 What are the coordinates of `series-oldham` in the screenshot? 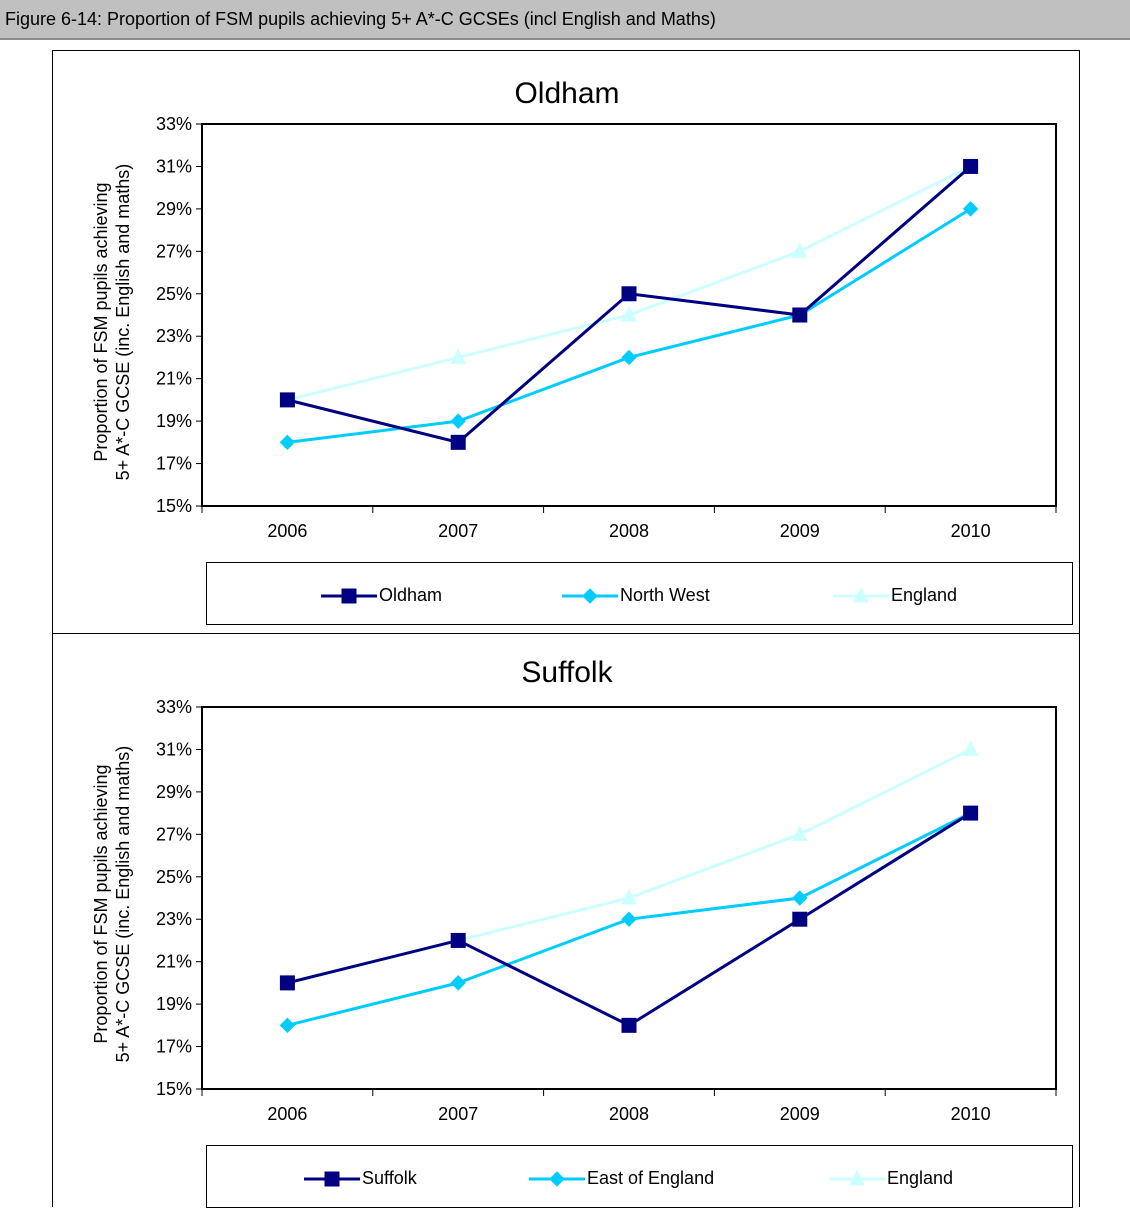 It's located at (629, 304).